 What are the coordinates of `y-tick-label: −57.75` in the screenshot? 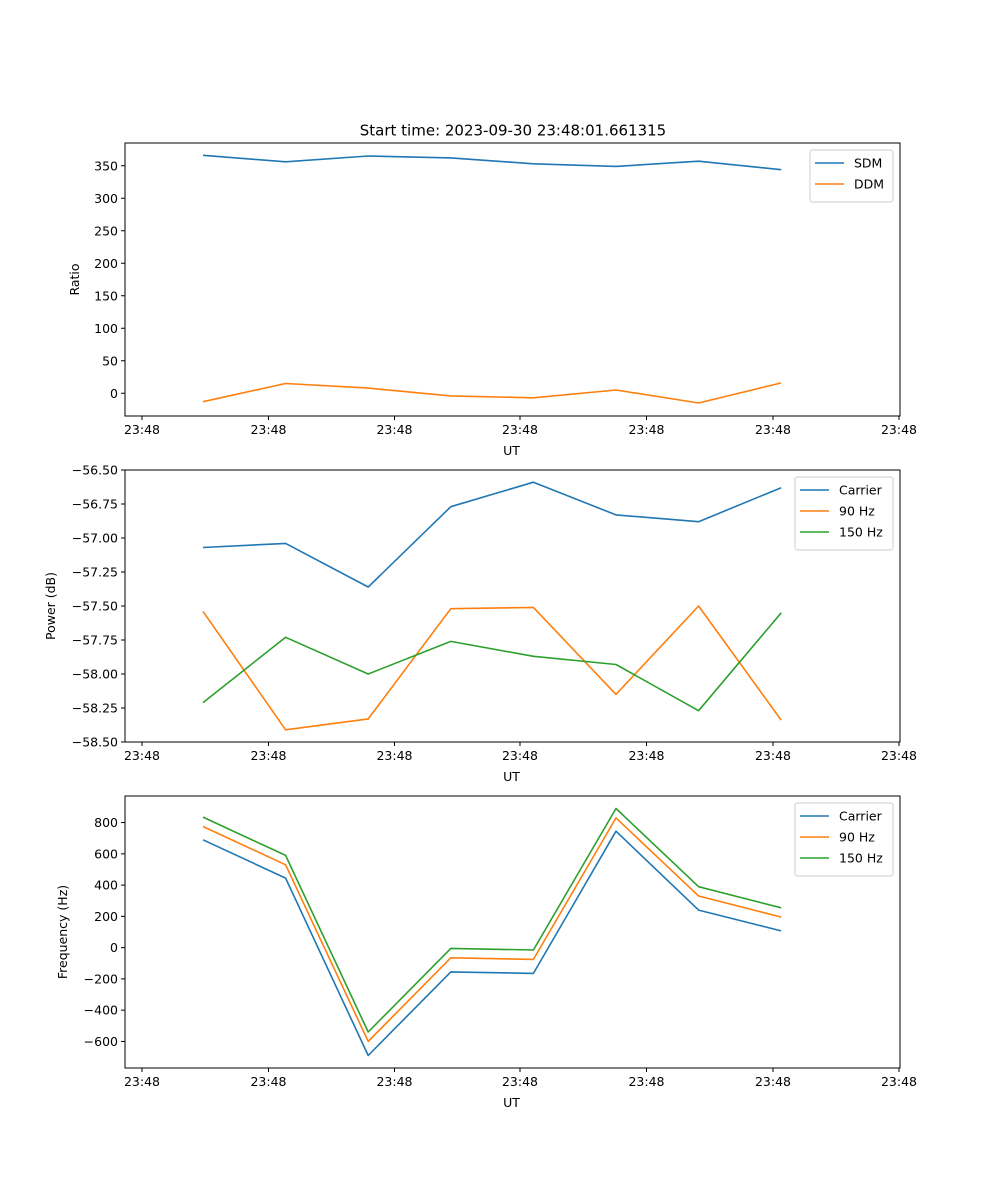 It's located at (95, 640).